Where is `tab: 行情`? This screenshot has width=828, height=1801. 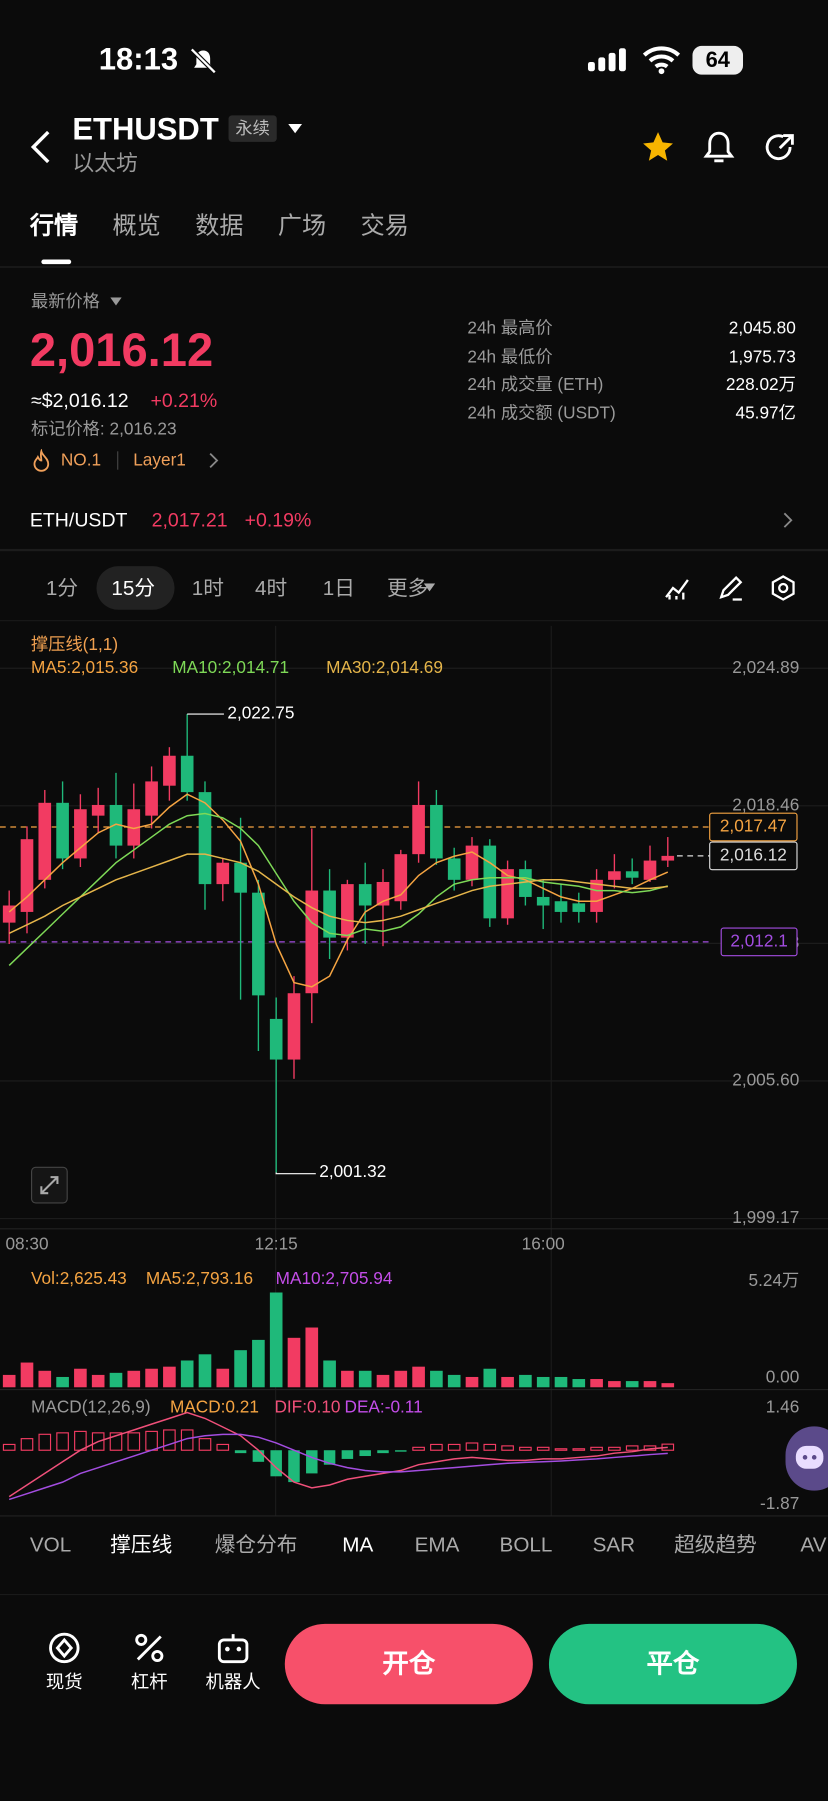
tab: 行情 is located at coordinates (54, 226).